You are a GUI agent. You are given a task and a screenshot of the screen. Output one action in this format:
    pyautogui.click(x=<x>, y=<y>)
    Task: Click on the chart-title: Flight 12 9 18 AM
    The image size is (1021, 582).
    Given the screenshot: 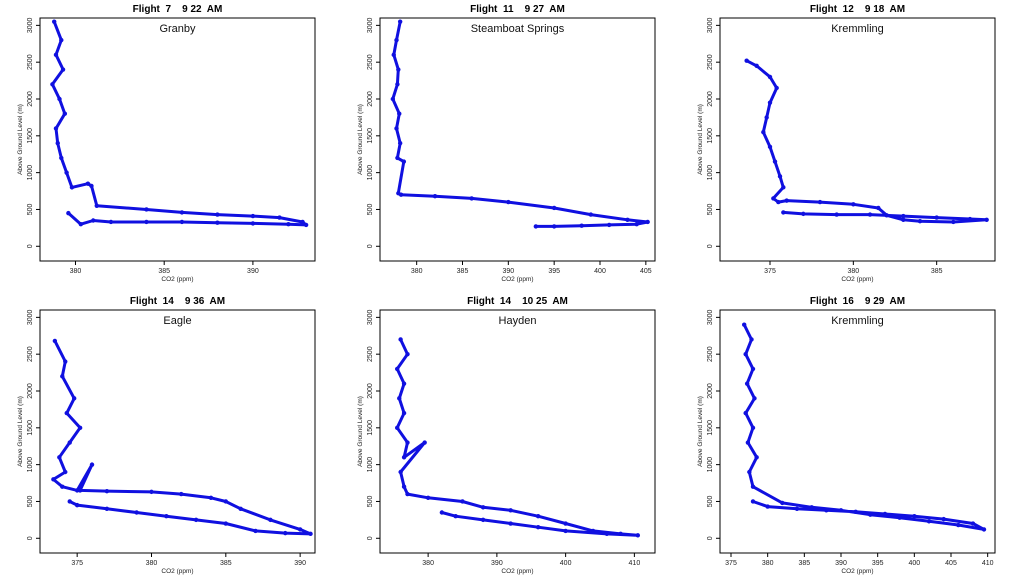 What is the action you would take?
    pyautogui.click(x=857, y=9)
    